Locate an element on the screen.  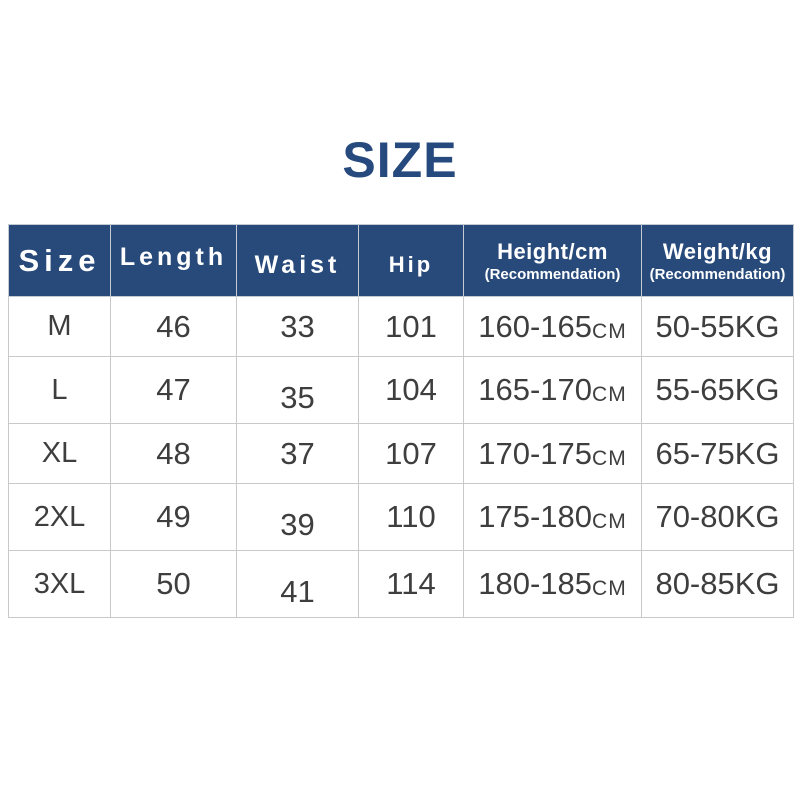
cell-hip: 114 is located at coordinates (411, 584).